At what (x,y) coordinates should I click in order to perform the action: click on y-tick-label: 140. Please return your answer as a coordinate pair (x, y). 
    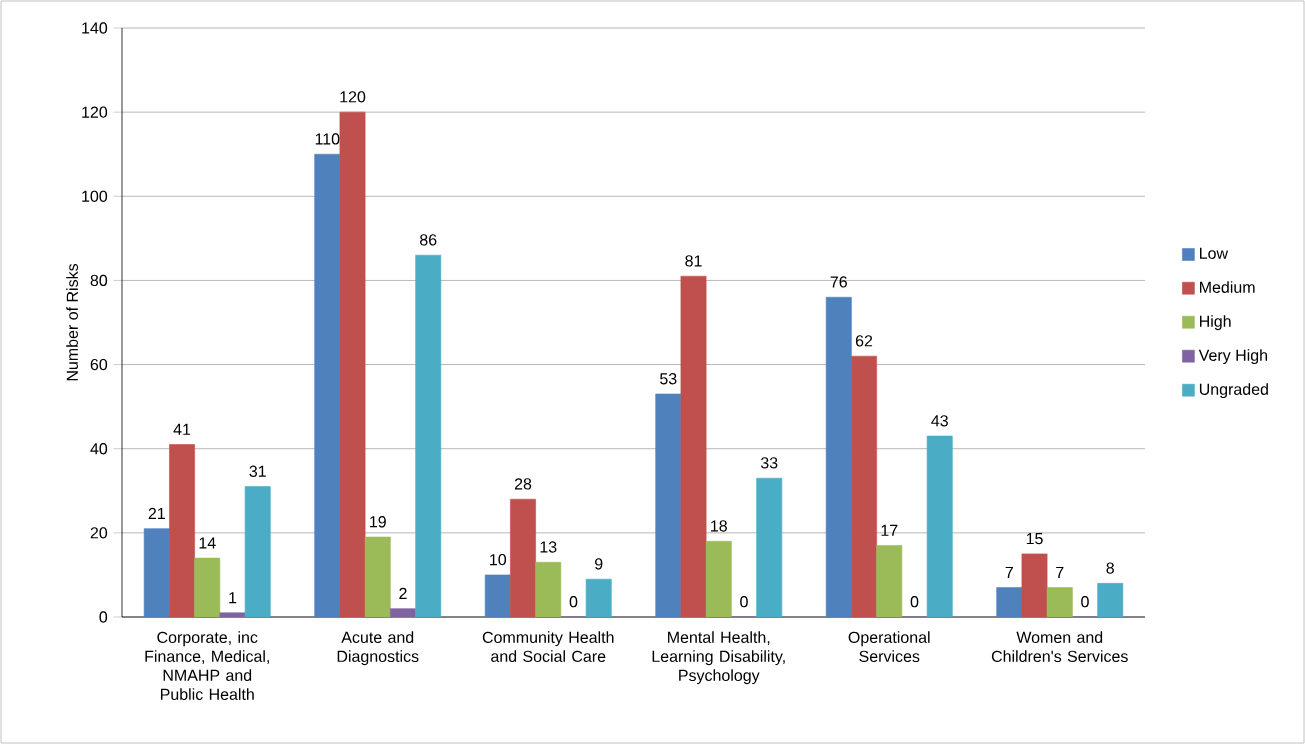
    Looking at the image, I should click on (95, 28).